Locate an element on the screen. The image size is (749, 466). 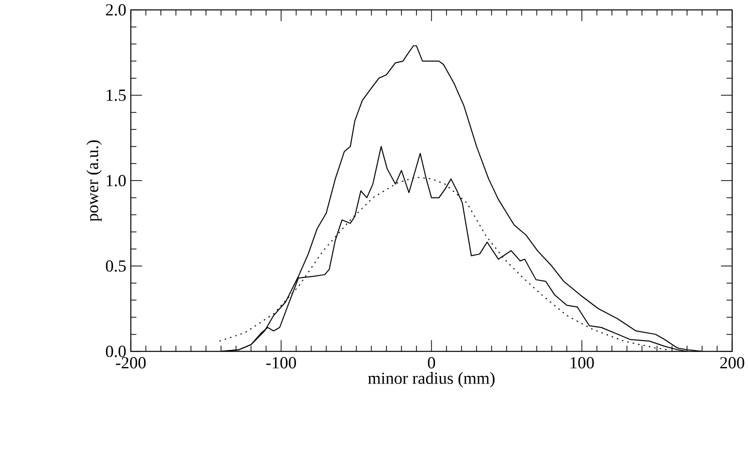
y-axis-title: power (a.u.) is located at coordinates (94, 181).